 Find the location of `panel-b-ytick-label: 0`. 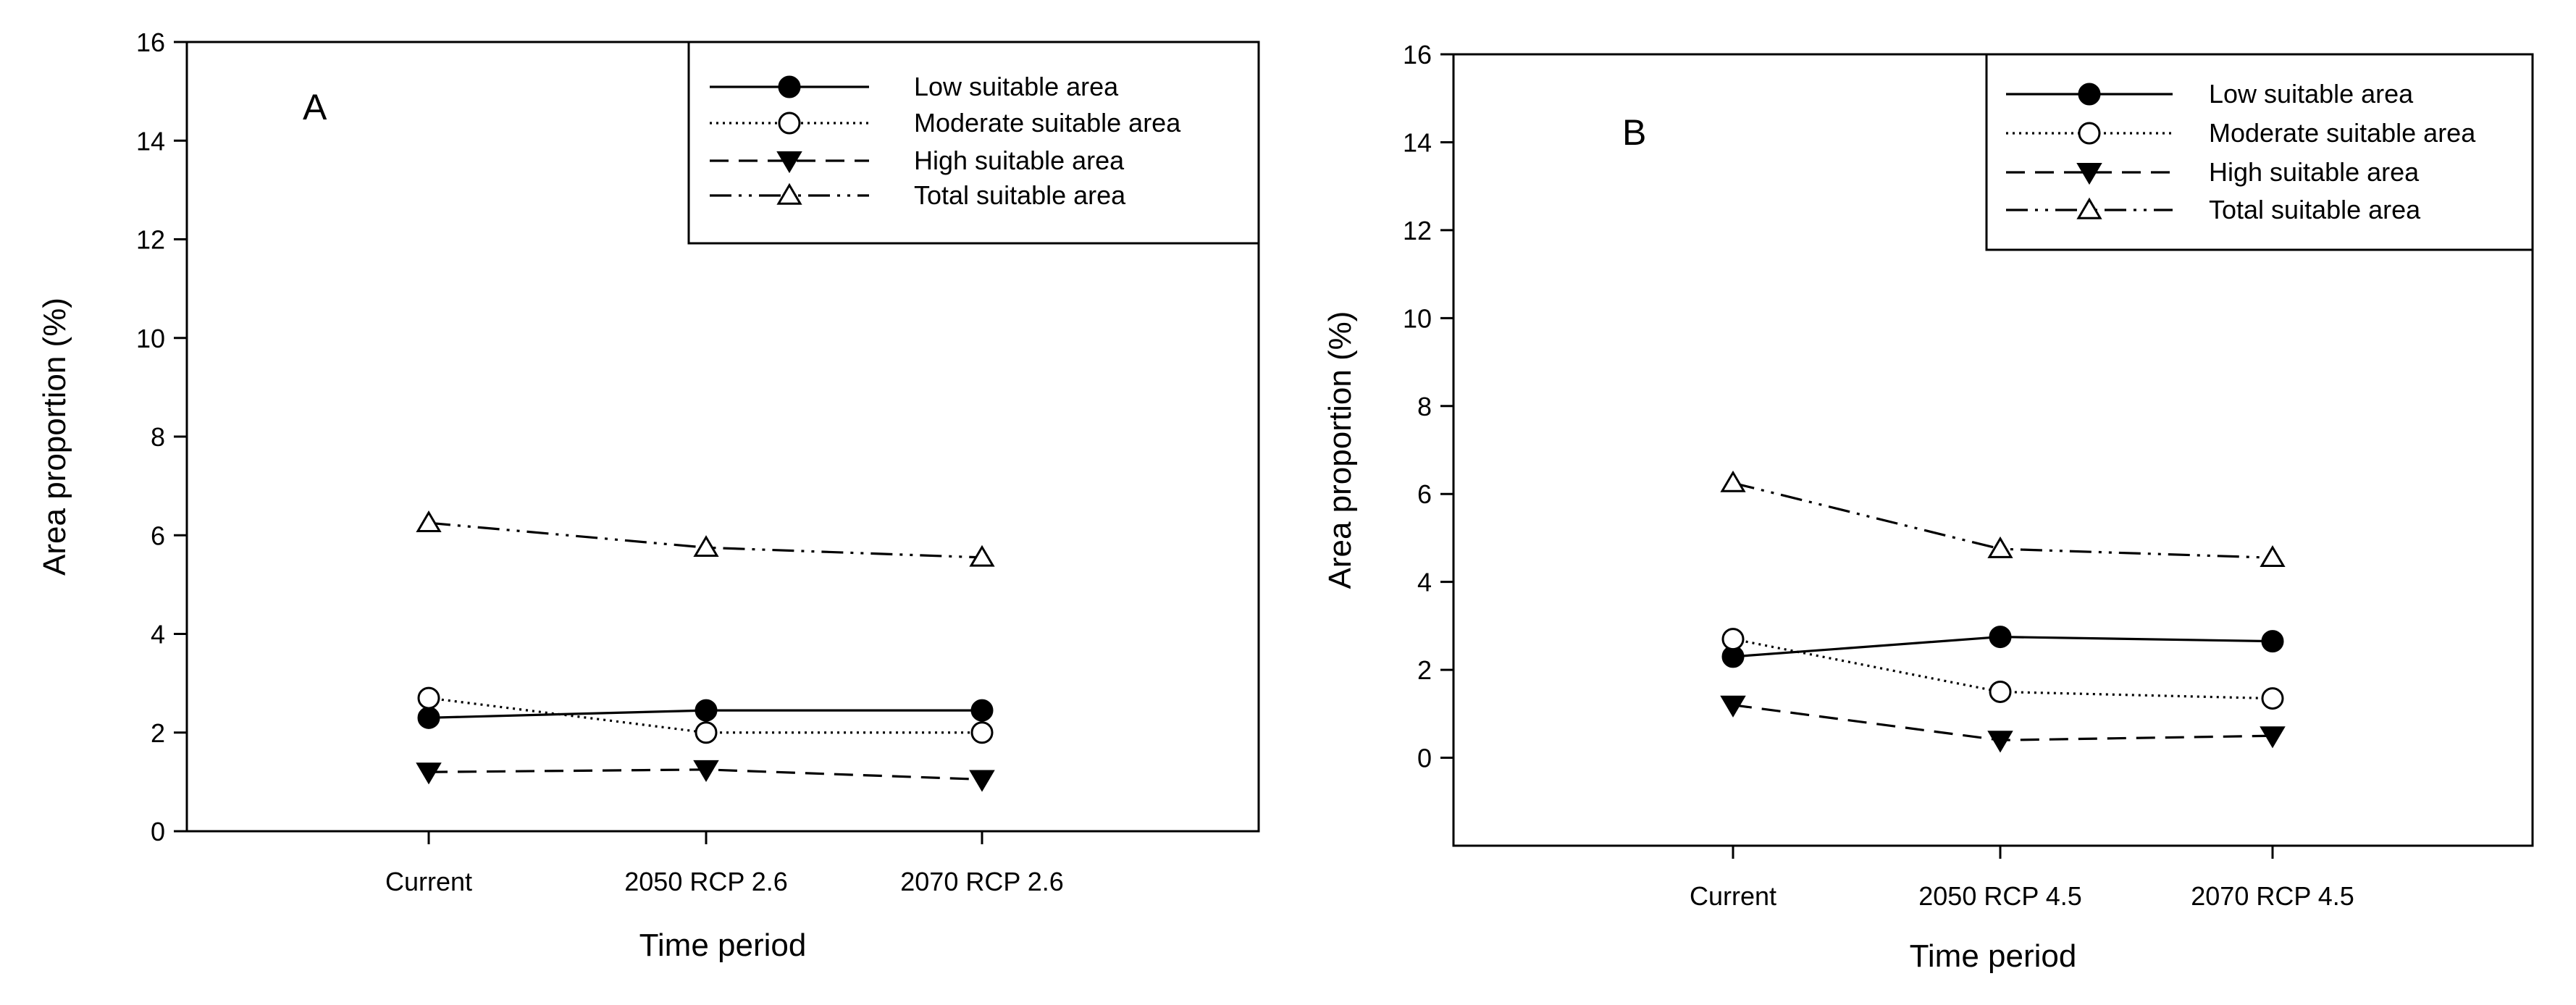

panel-b-ytick-label: 0 is located at coordinates (1424, 758).